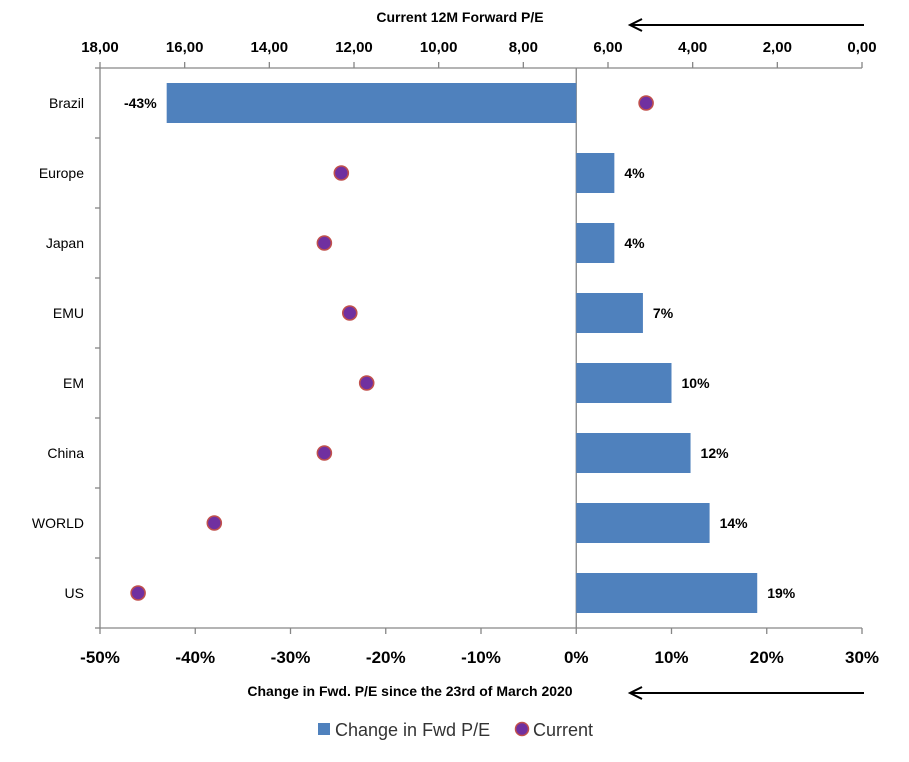 This screenshot has height=762, width=909. What do you see at coordinates (715, 453) in the screenshot?
I see `bar-value-label: 12%` at bounding box center [715, 453].